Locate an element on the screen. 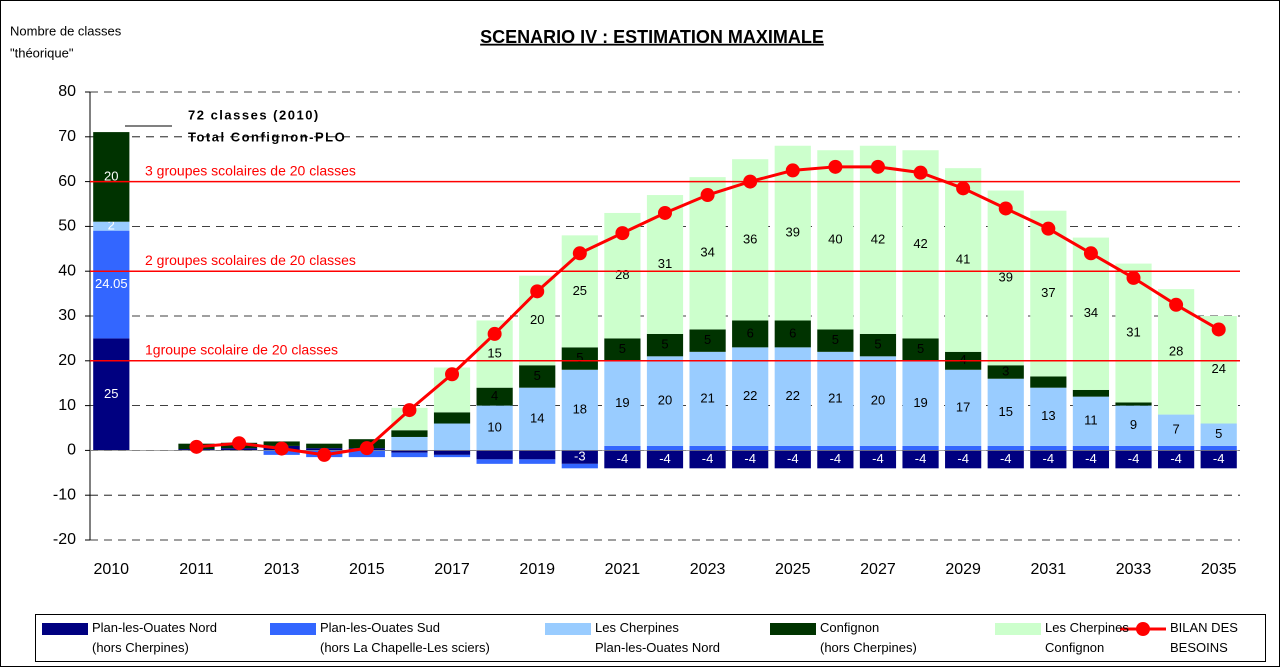  data-label: 14 is located at coordinates (537, 417).